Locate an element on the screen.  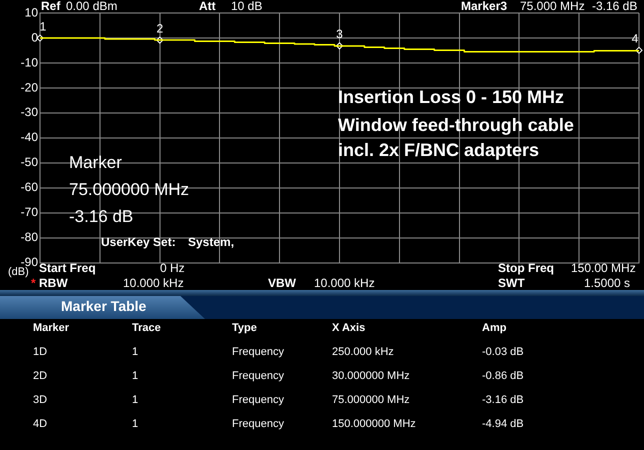
annotation: 75.000 MHz is located at coordinates (552, 7).